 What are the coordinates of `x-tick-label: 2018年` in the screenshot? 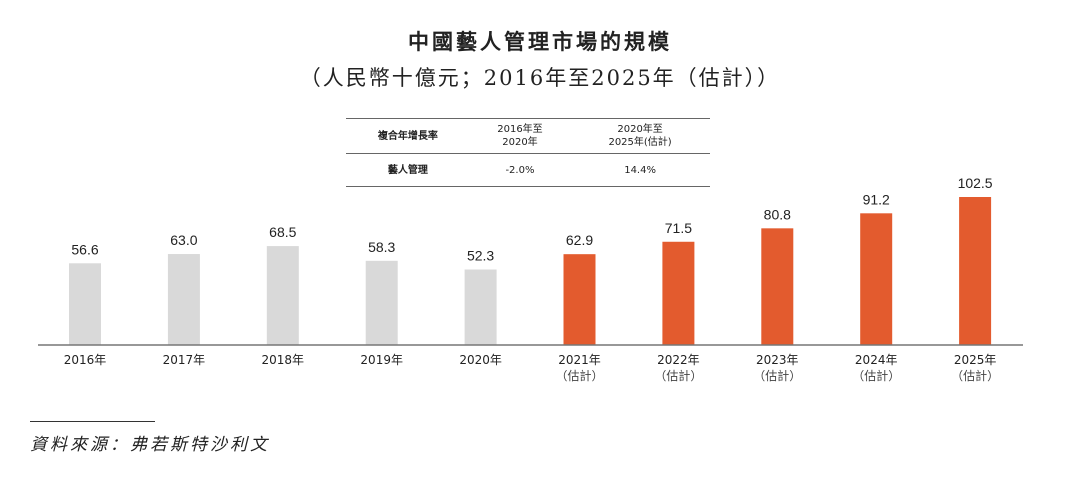 It's located at (283, 360).